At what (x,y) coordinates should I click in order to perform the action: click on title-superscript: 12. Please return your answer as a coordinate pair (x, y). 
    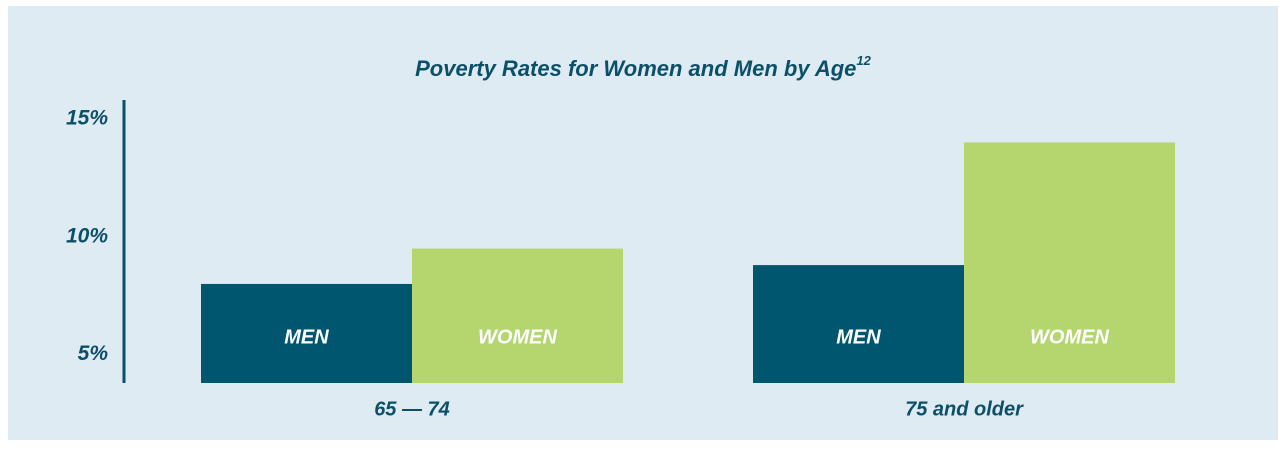
    Looking at the image, I should click on (863, 60).